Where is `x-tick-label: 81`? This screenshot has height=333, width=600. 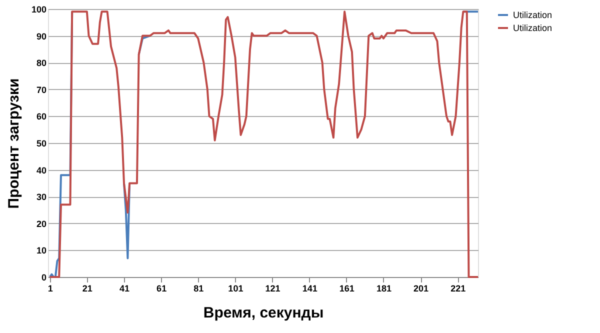 x-tick-label: 81 is located at coordinates (199, 289).